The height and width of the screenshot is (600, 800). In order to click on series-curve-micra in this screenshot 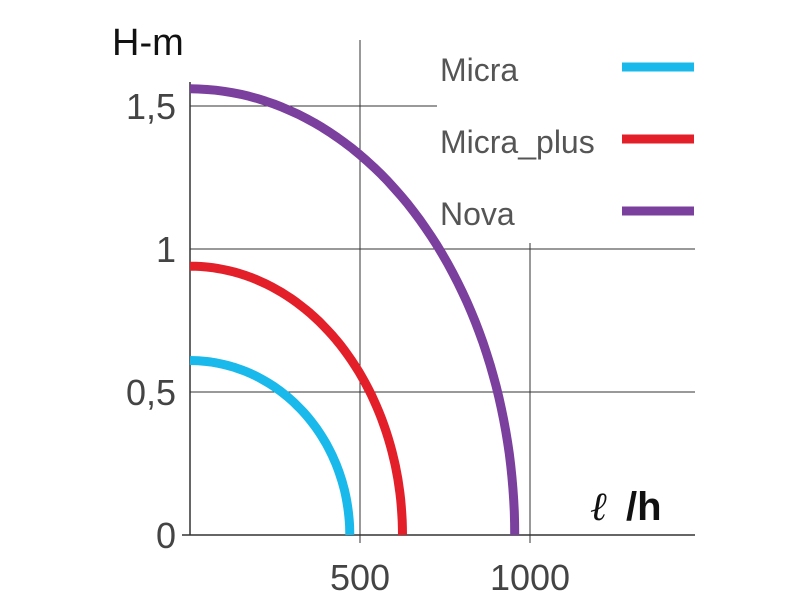, I will do `click(272, 446)`.